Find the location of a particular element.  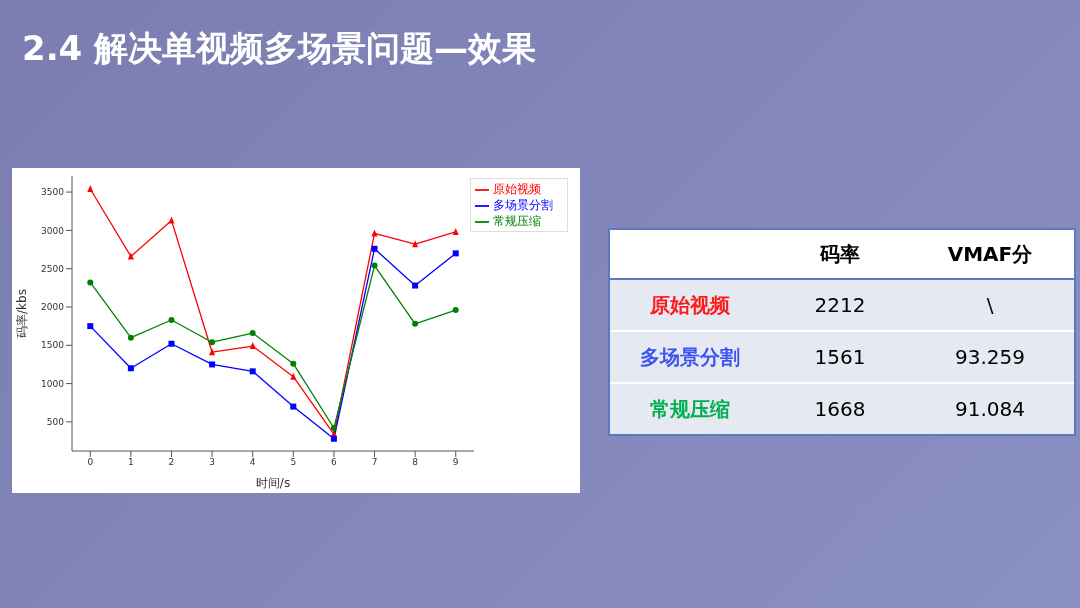

x-tick-label: 2 is located at coordinates (171, 462).